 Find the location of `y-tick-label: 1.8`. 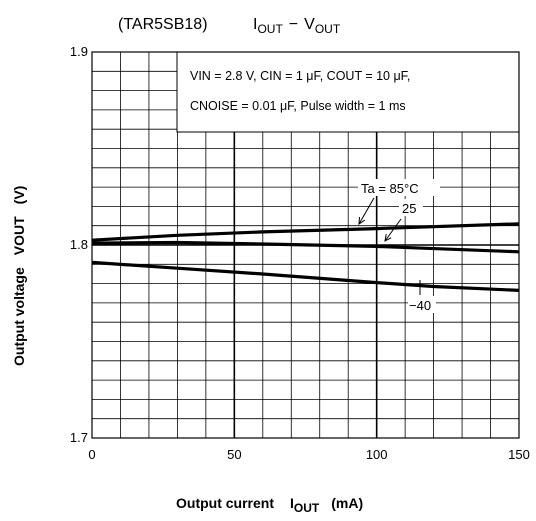

y-tick-label: 1.8 is located at coordinates (79, 244).